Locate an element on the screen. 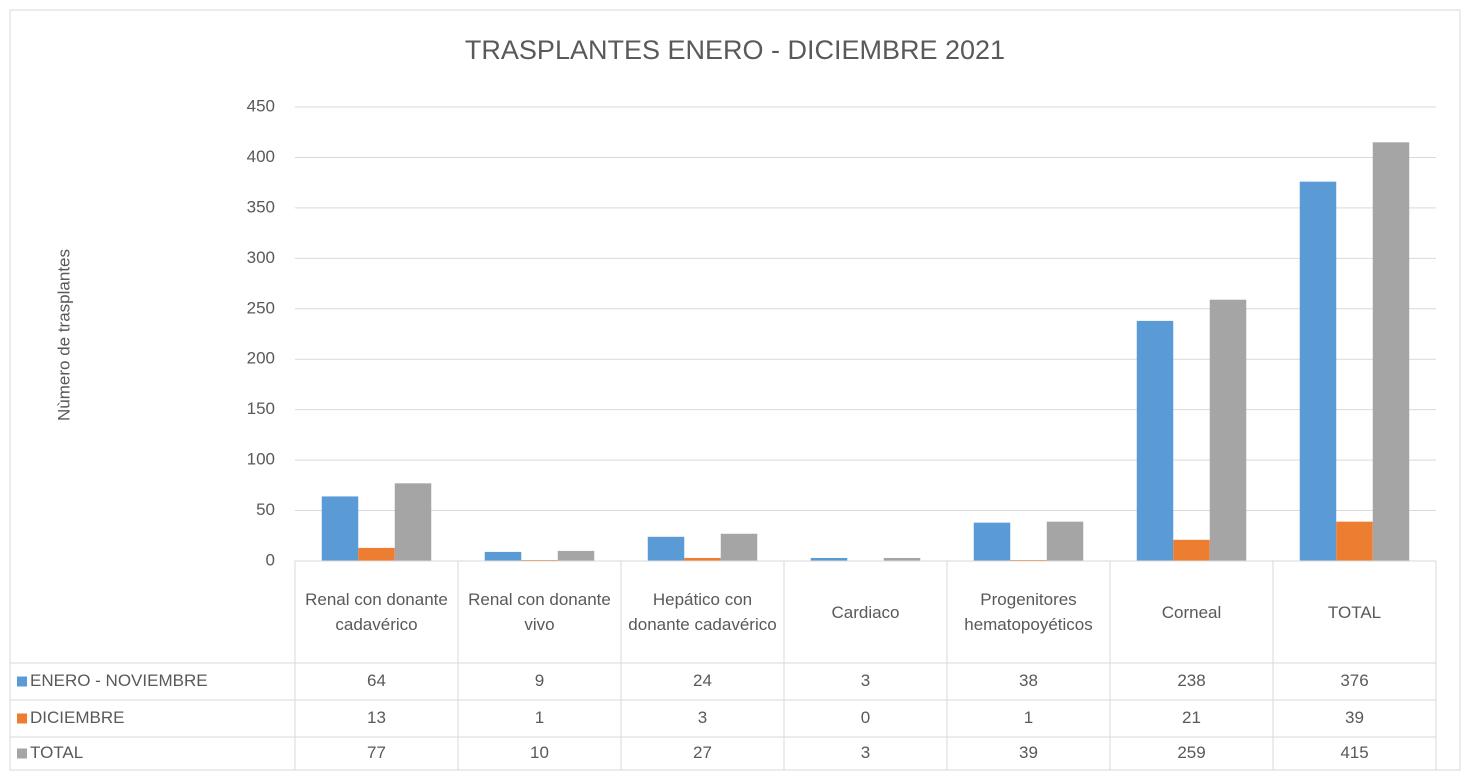  x-tick-label: Progenitores hematopoyéticos is located at coordinates (1028, 612).